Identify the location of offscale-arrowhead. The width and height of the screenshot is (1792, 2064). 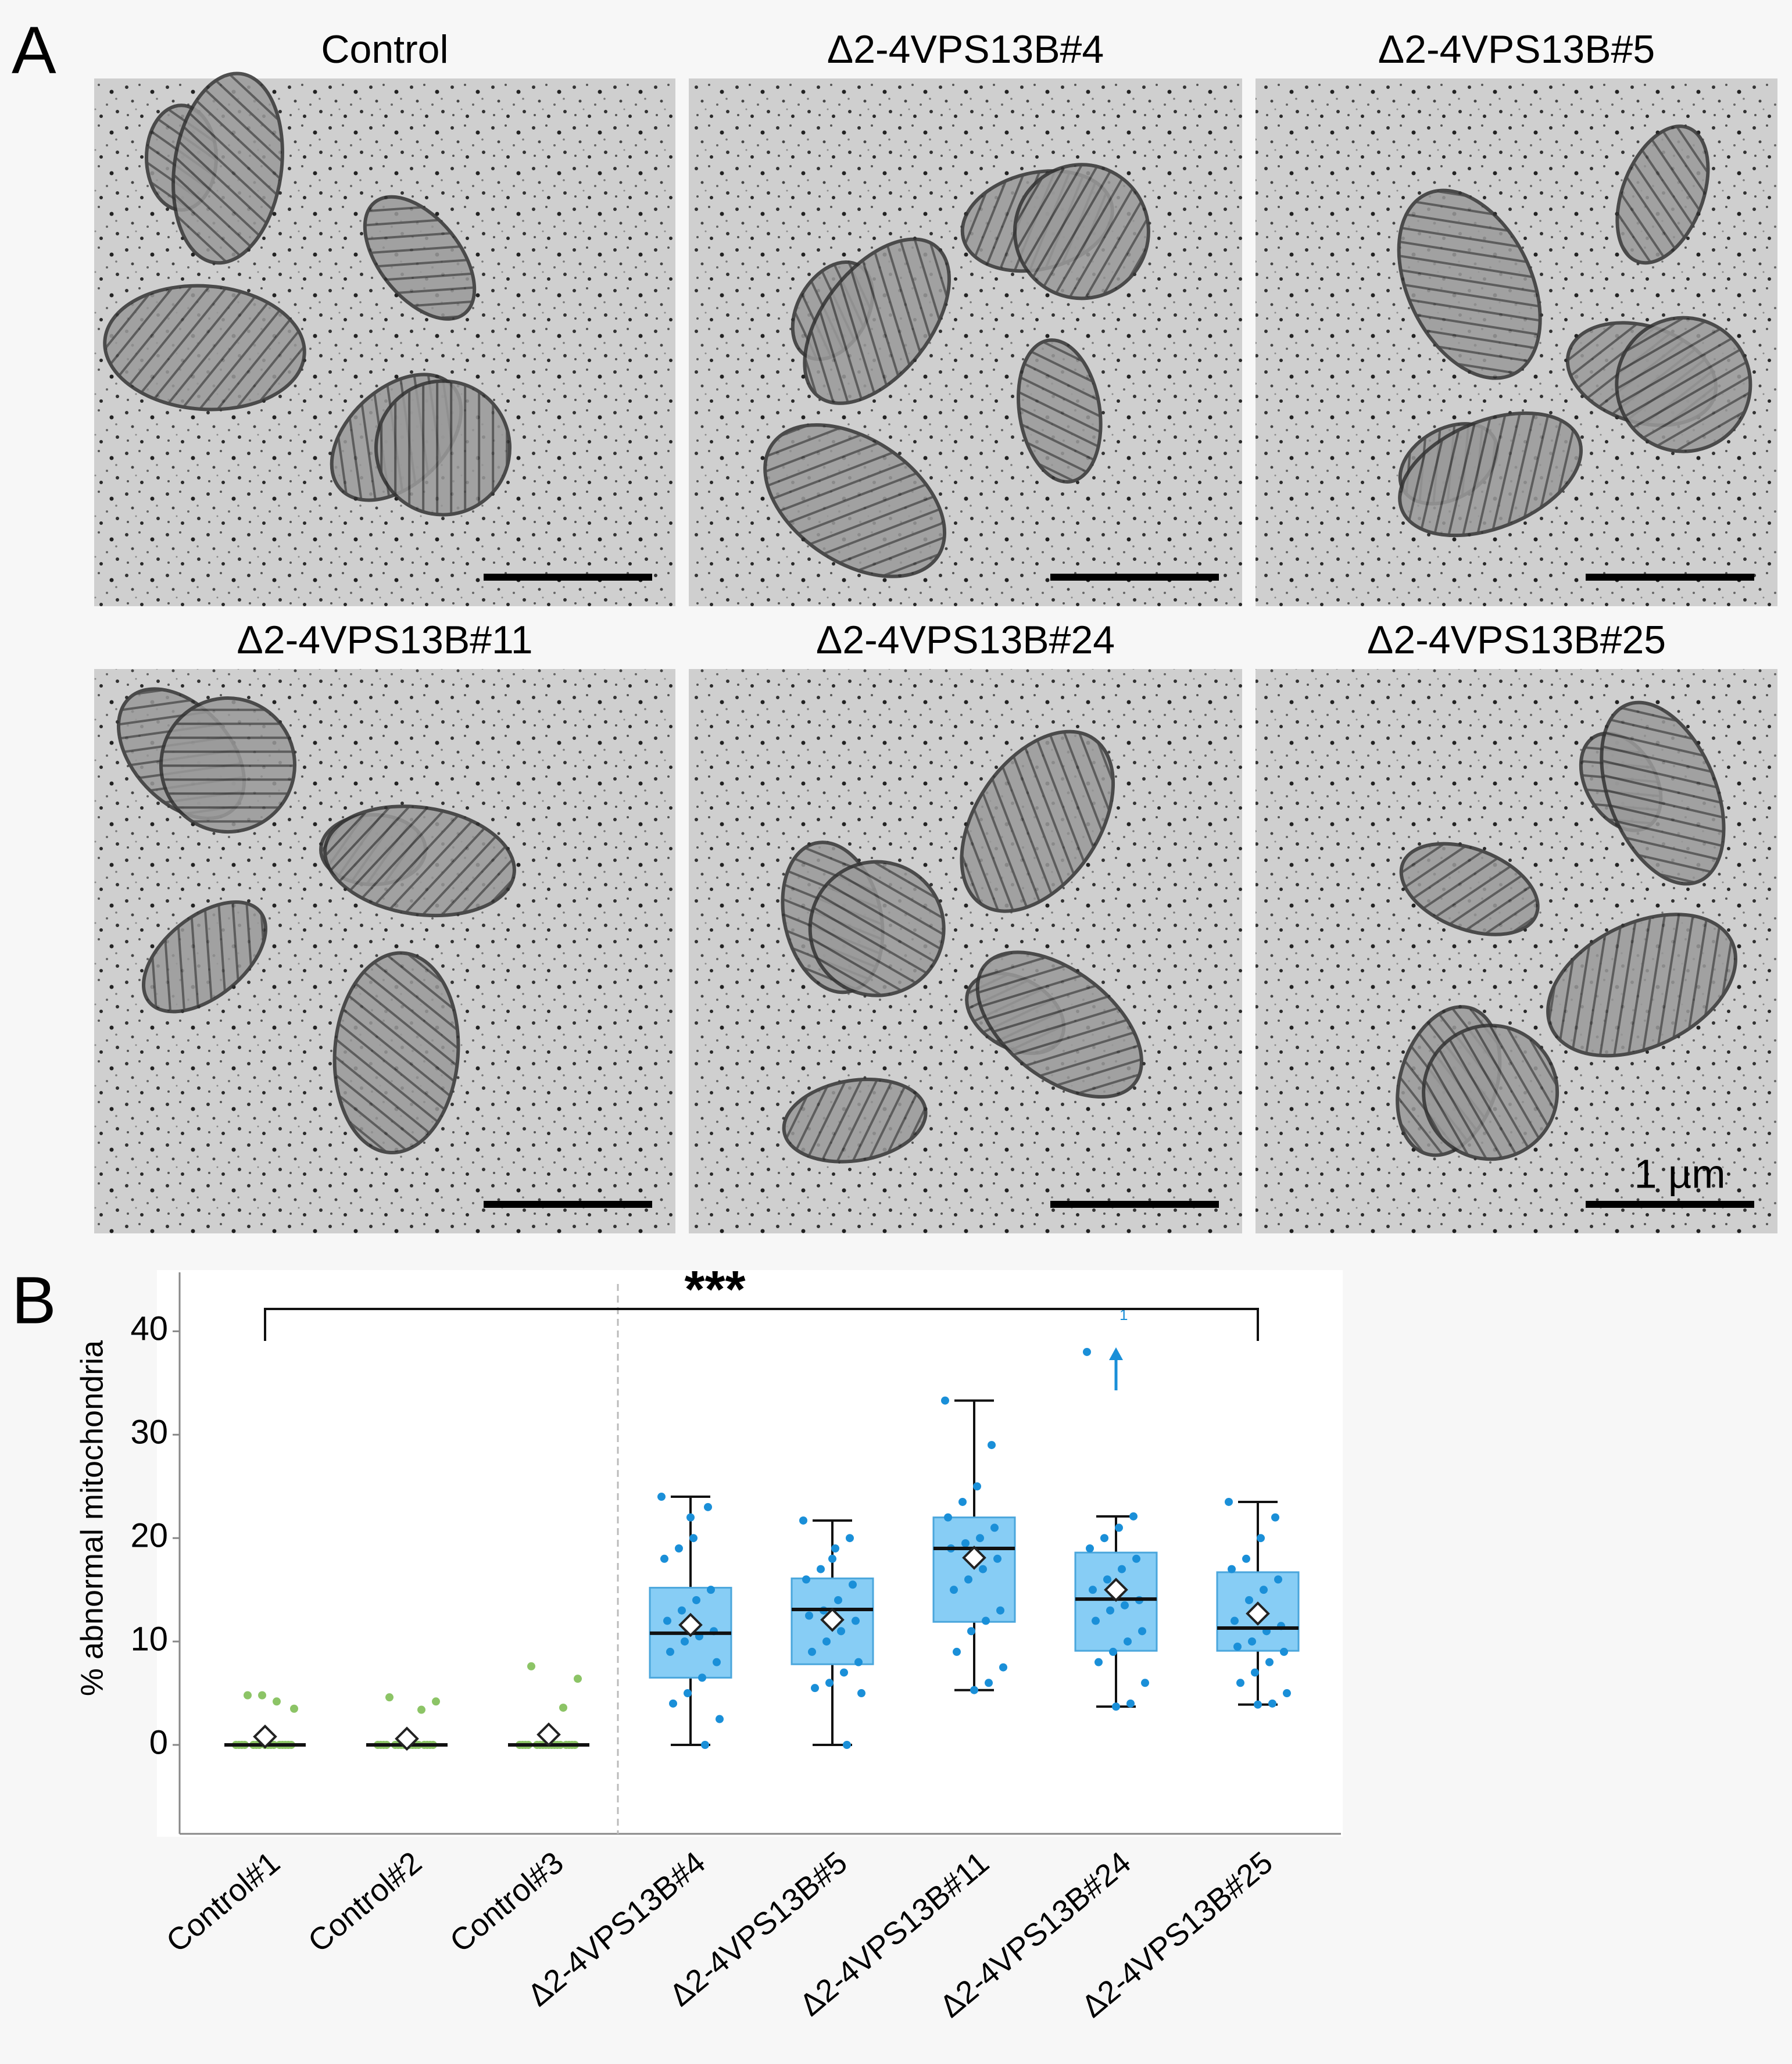
(1116, 1353).